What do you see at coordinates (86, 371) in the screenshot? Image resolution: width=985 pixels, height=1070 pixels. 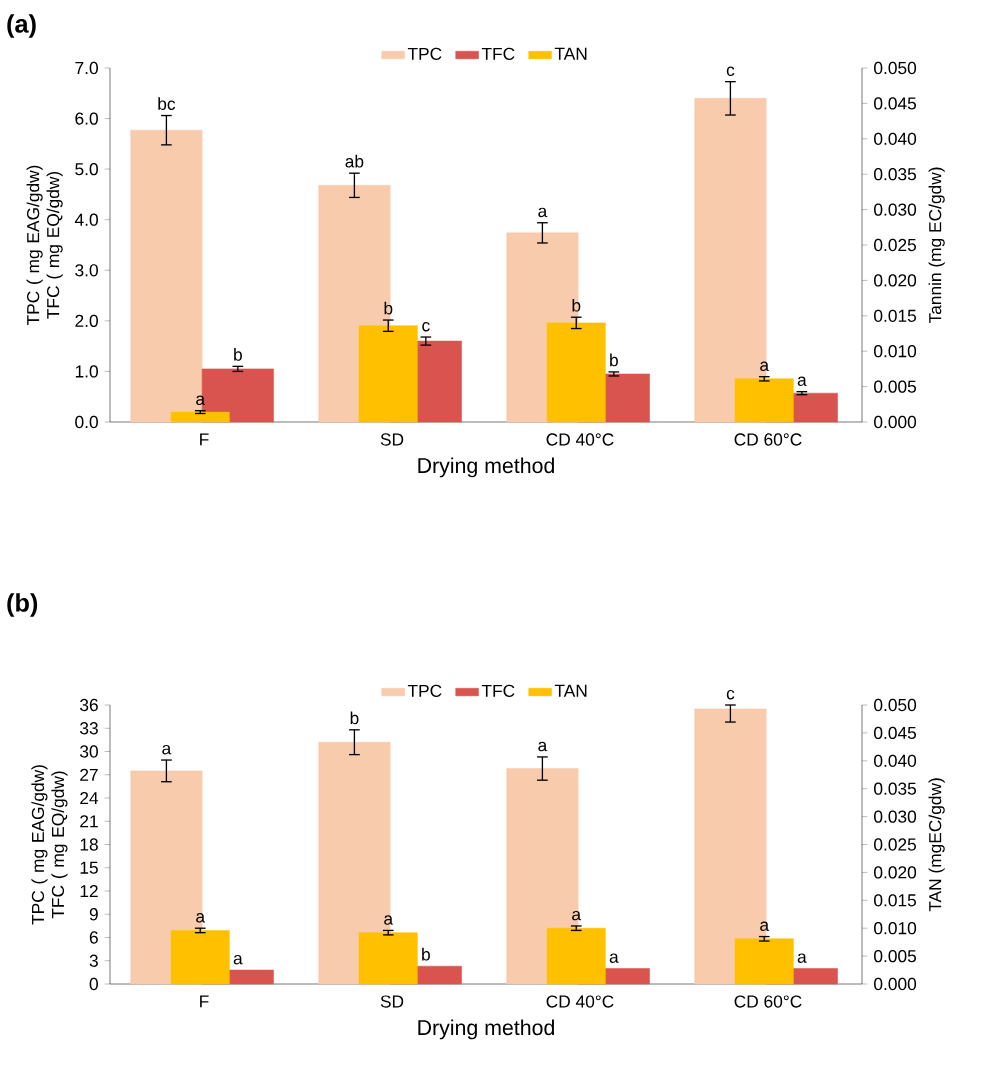 I see `y-tick-label: 1.0` at bounding box center [86, 371].